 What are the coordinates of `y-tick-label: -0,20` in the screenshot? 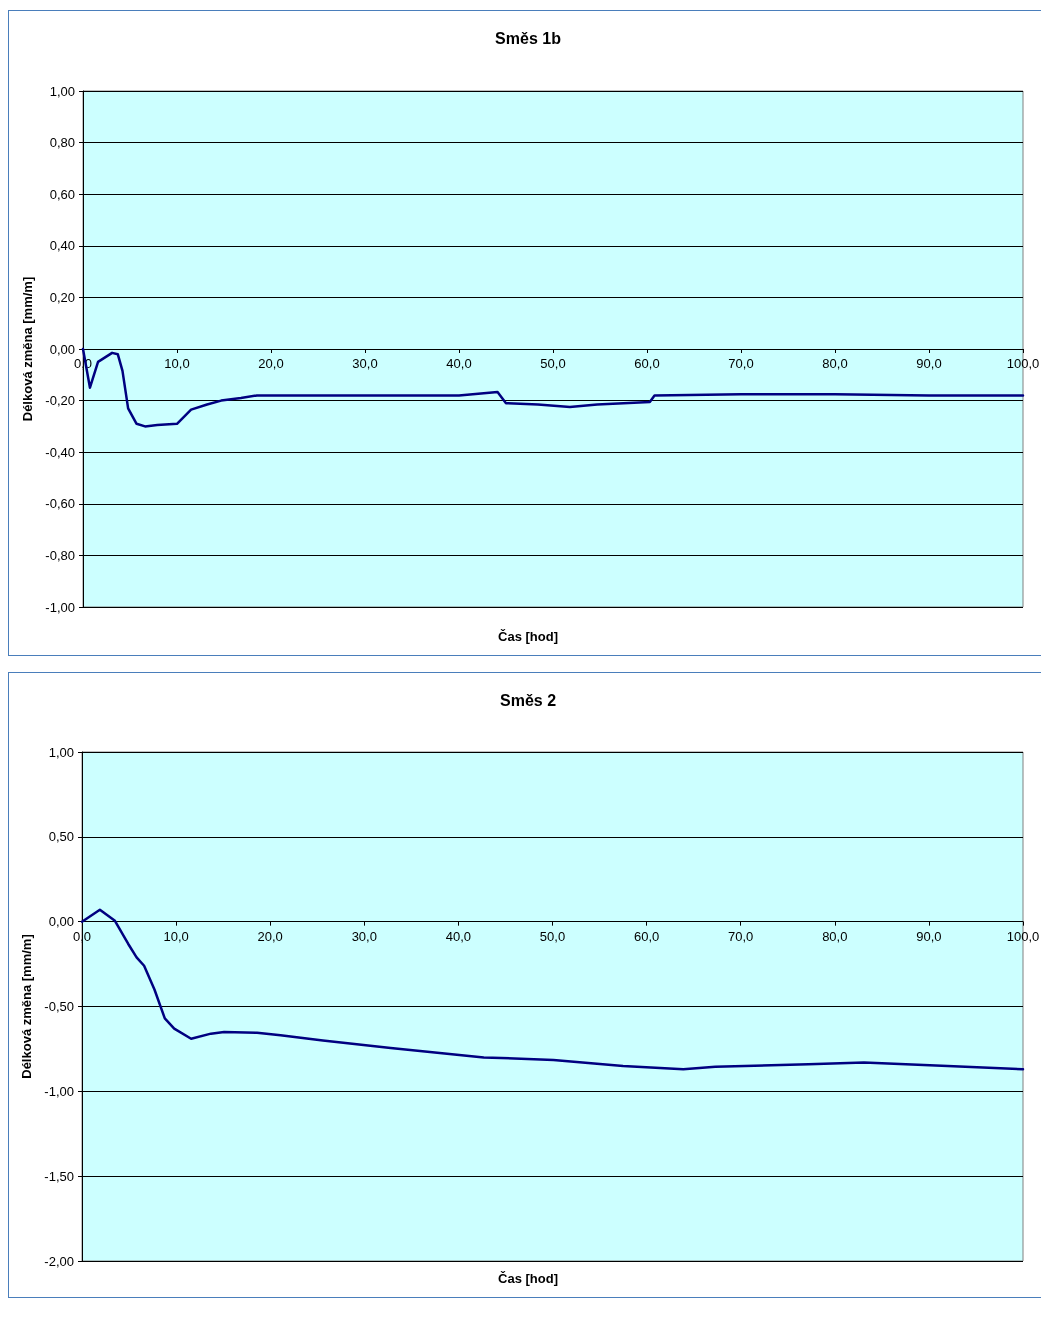 It's located at (60, 401).